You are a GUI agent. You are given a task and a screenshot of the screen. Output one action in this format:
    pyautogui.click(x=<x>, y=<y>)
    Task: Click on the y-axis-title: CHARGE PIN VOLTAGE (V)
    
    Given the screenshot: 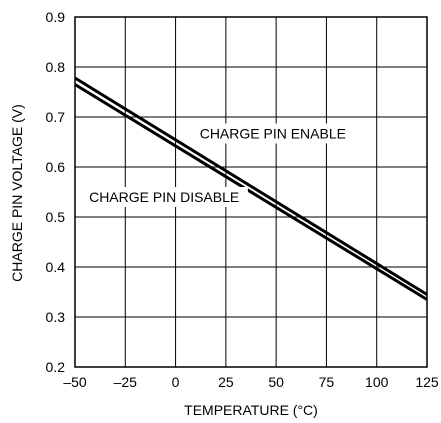 What is the action you would take?
    pyautogui.click(x=17, y=193)
    